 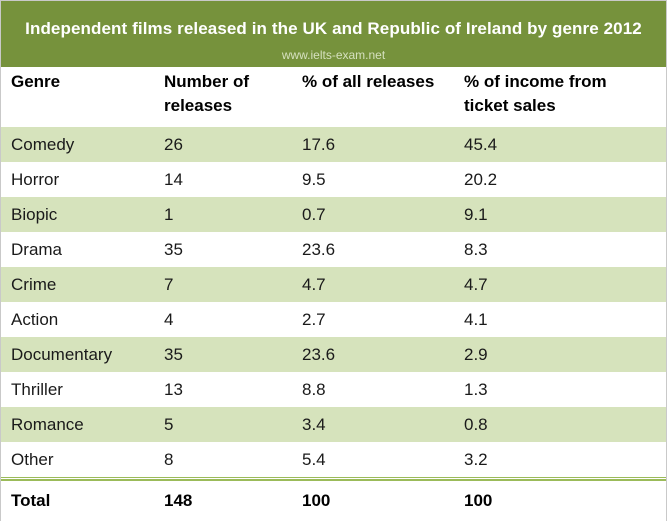 I want to click on cell-pct-income: 3.2, so click(x=476, y=459).